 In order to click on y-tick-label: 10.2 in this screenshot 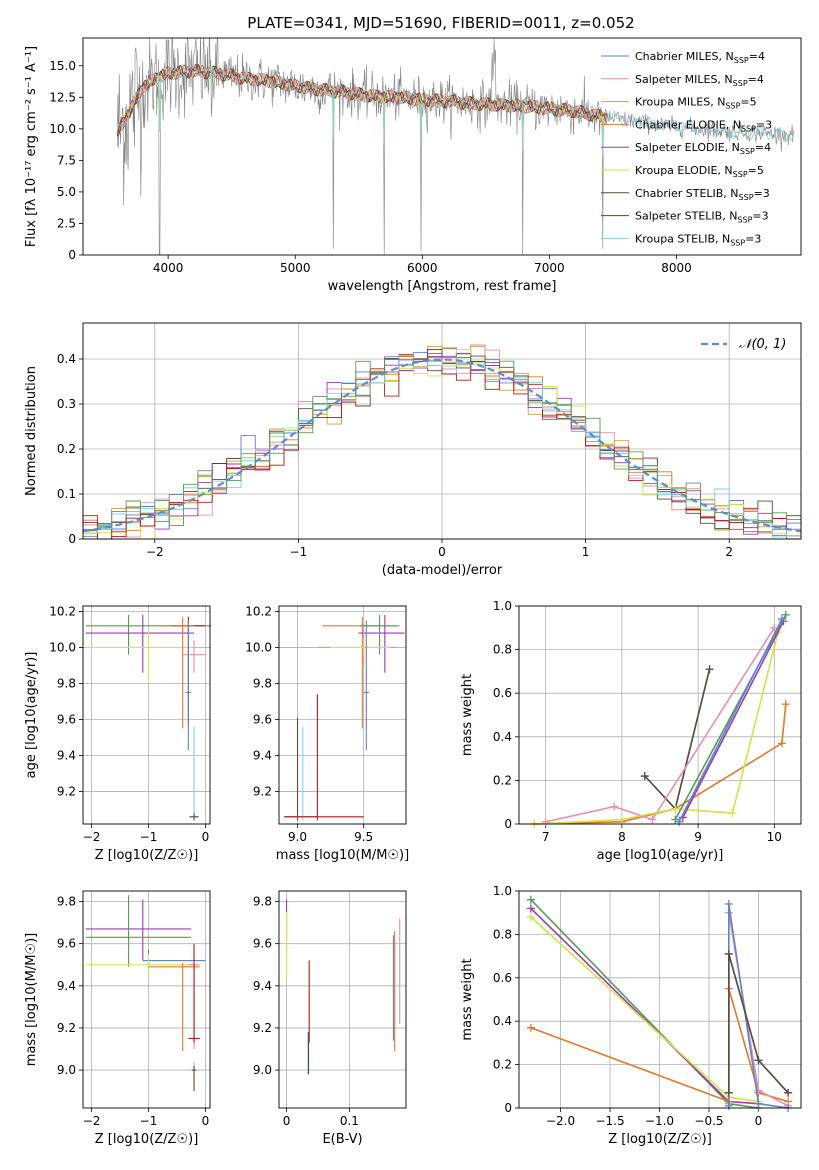, I will do `click(258, 611)`.